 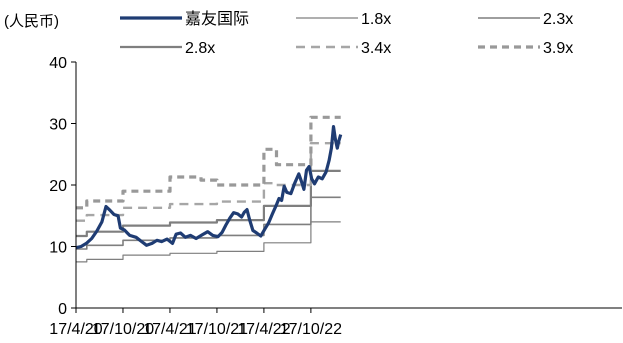 I want to click on x-tick-label: 17/4/21, so click(x=169, y=329).